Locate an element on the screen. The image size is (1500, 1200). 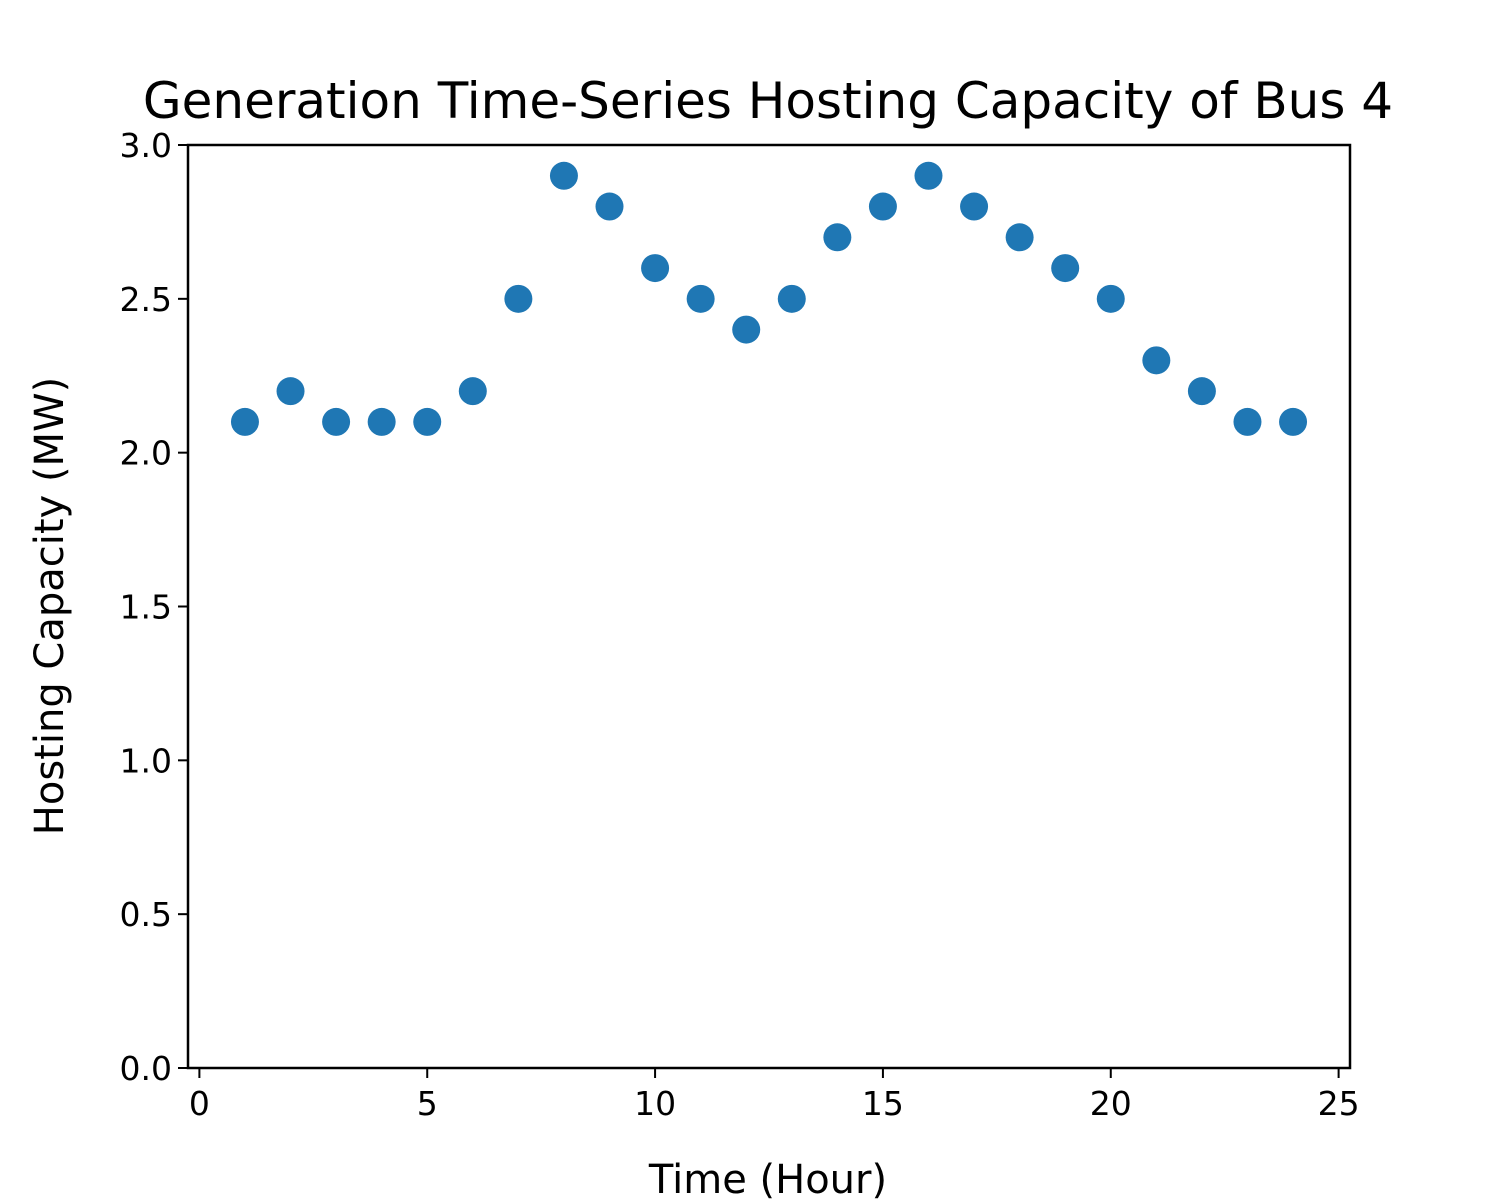
x-tick-label: 20 is located at coordinates (1111, 1103).